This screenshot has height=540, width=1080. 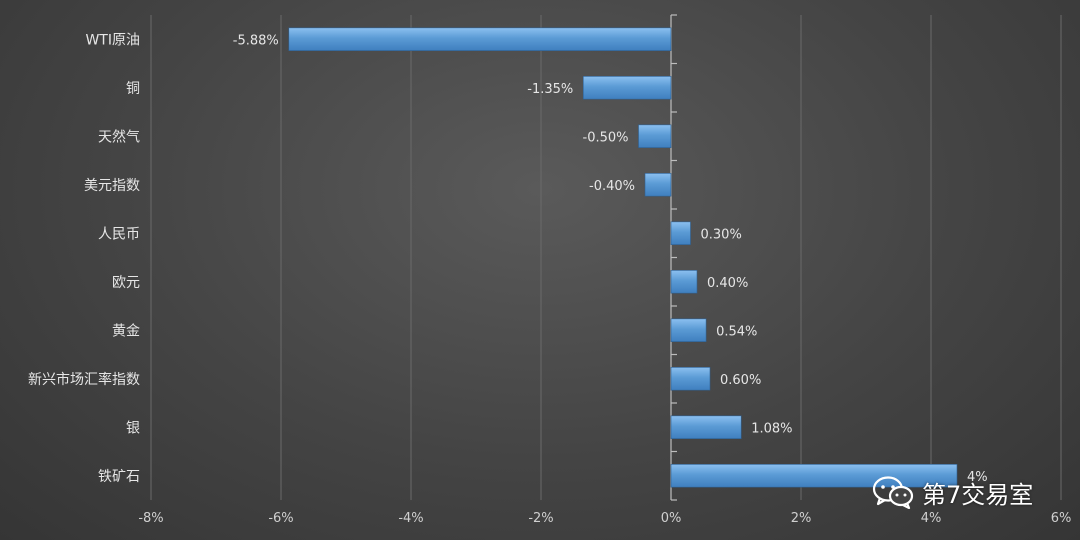 What do you see at coordinates (133, 428) in the screenshot?
I see `category-label: 银` at bounding box center [133, 428].